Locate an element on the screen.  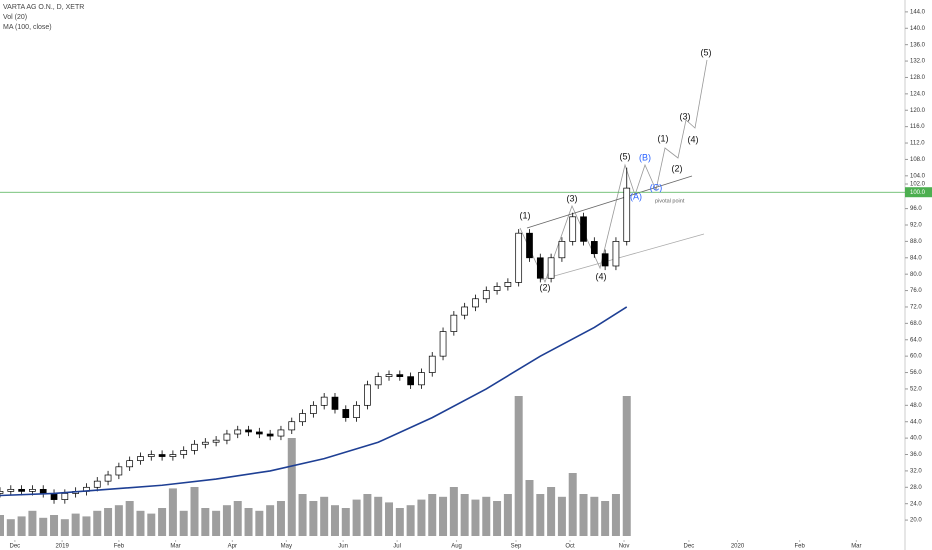
x-tick-label: Aug is located at coordinates (456, 547).